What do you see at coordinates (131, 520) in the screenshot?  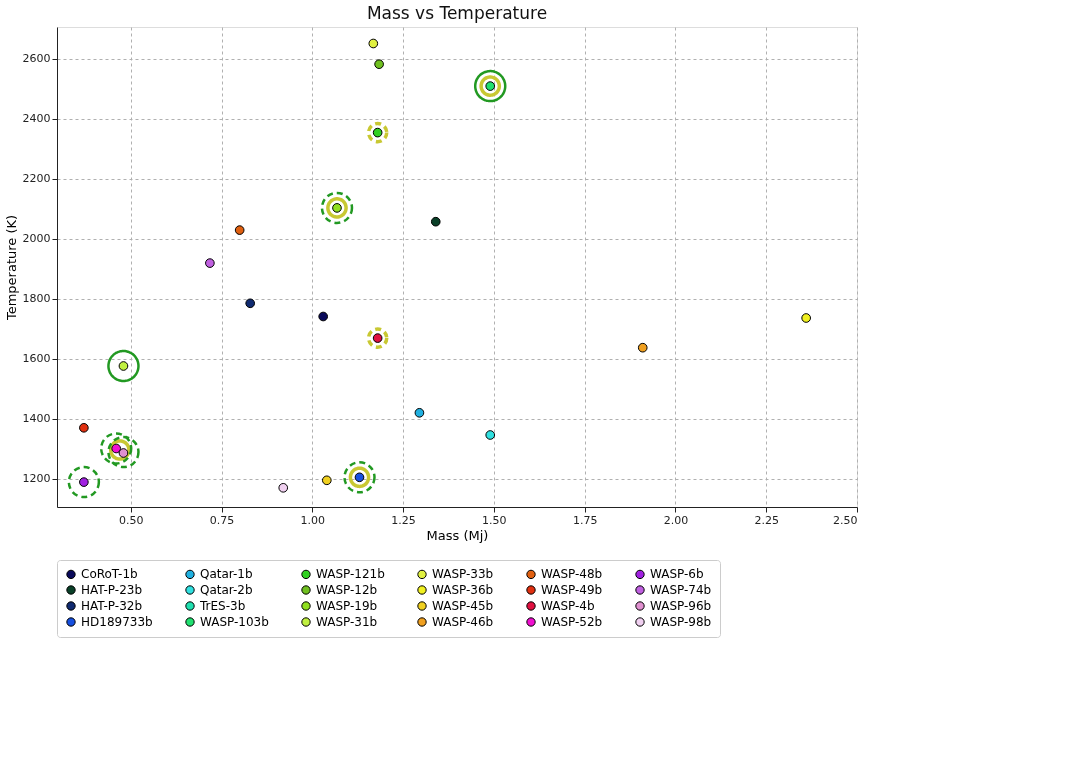 I see `x-tick-label: 0.50` at bounding box center [131, 520].